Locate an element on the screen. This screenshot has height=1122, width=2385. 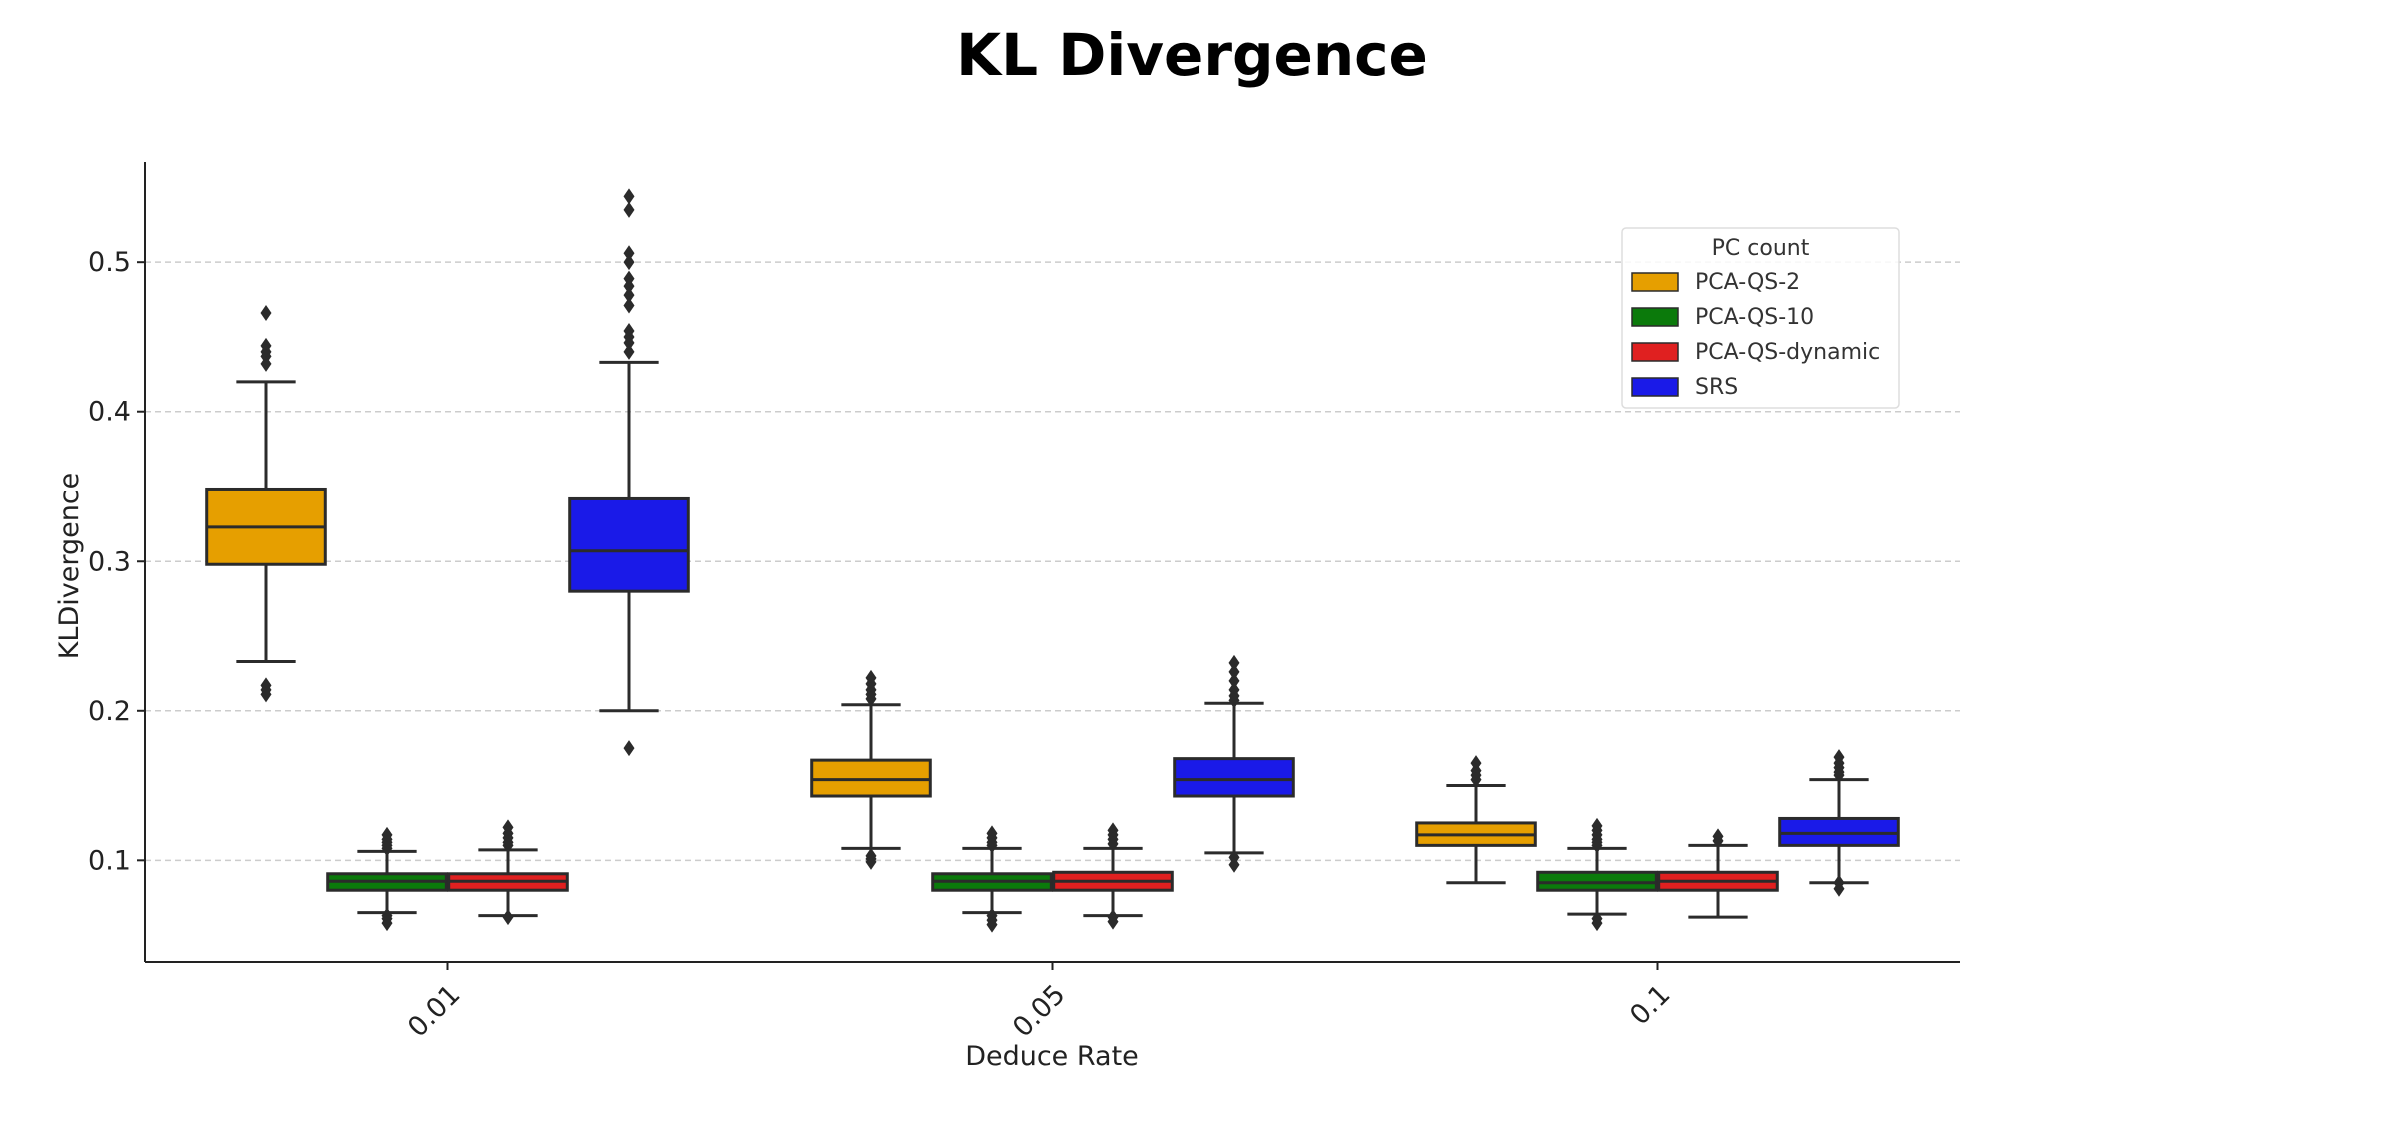
legend-title: PC count is located at coordinates (1761, 248).